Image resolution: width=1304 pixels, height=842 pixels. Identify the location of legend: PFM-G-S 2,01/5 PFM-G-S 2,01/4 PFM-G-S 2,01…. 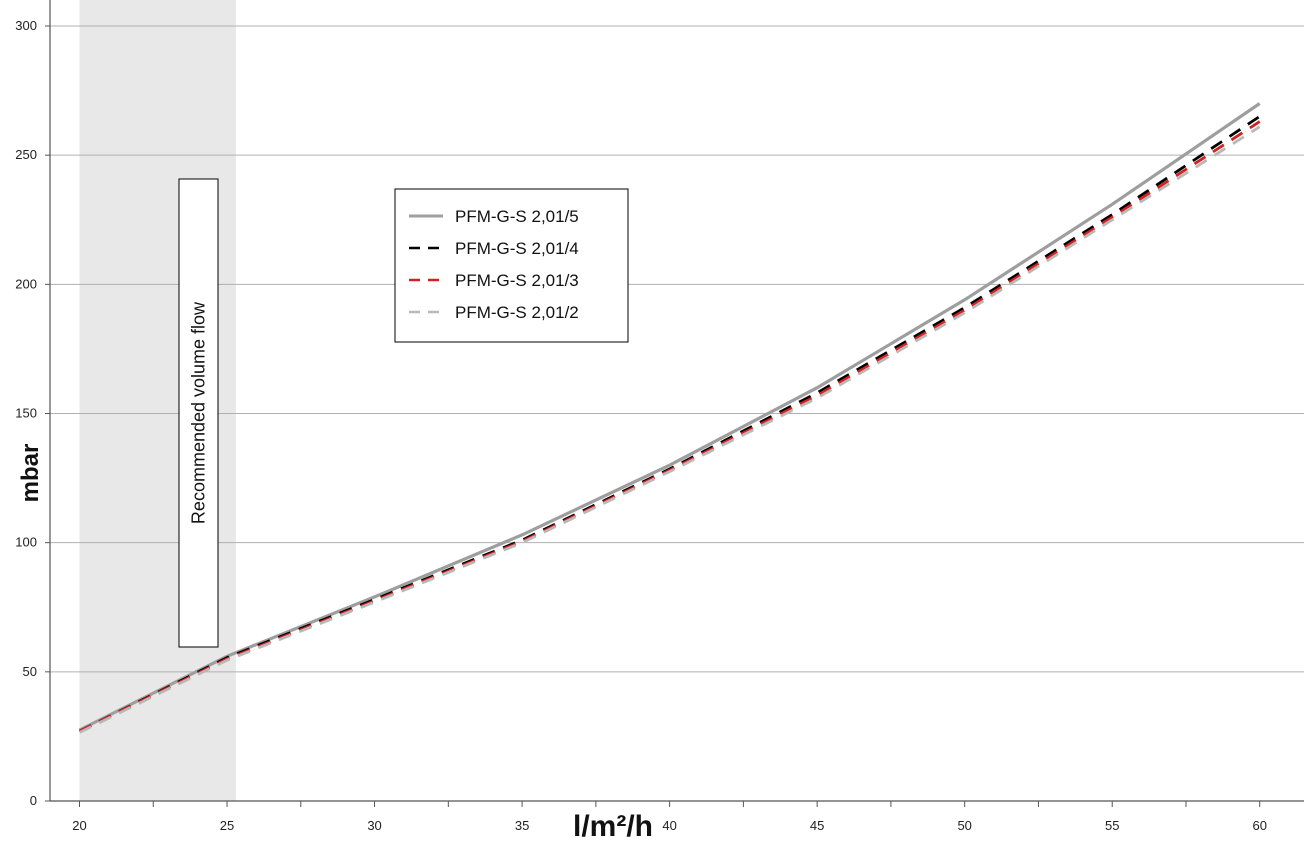
(511, 265).